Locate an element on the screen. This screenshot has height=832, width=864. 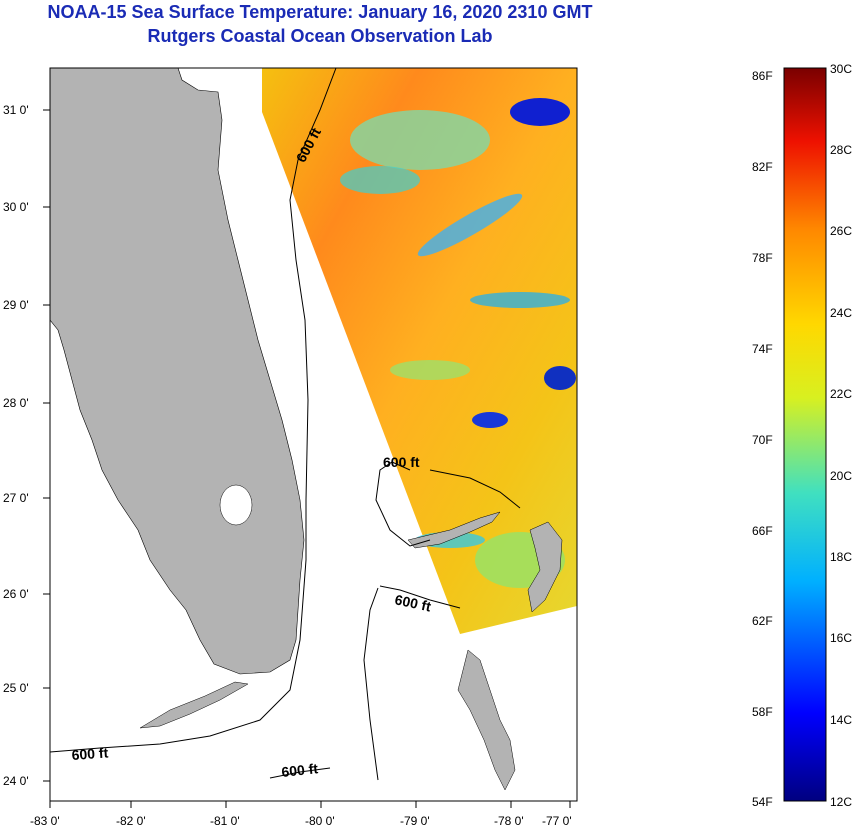
florida-keys is located at coordinates (194, 705).